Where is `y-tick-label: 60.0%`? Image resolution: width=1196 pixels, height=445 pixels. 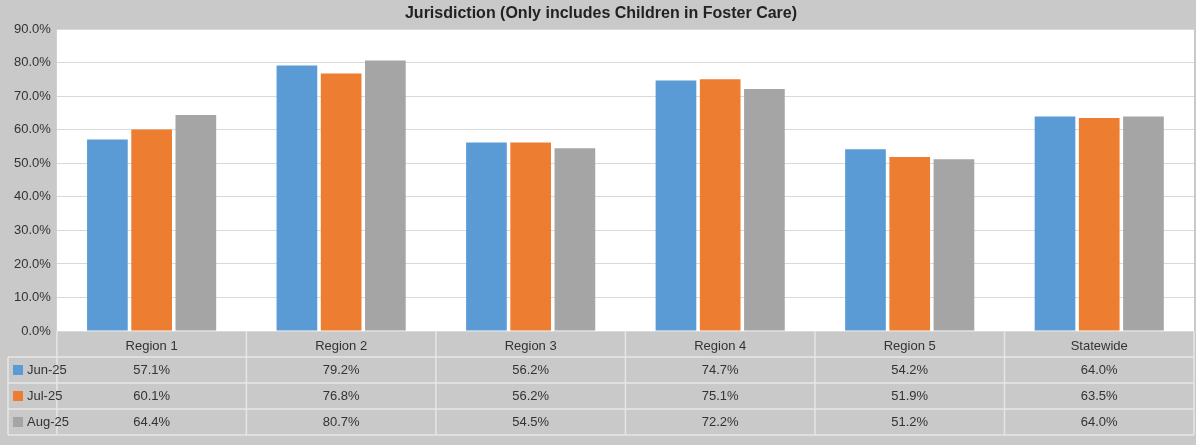
y-tick-label: 60.0% is located at coordinates (32, 129).